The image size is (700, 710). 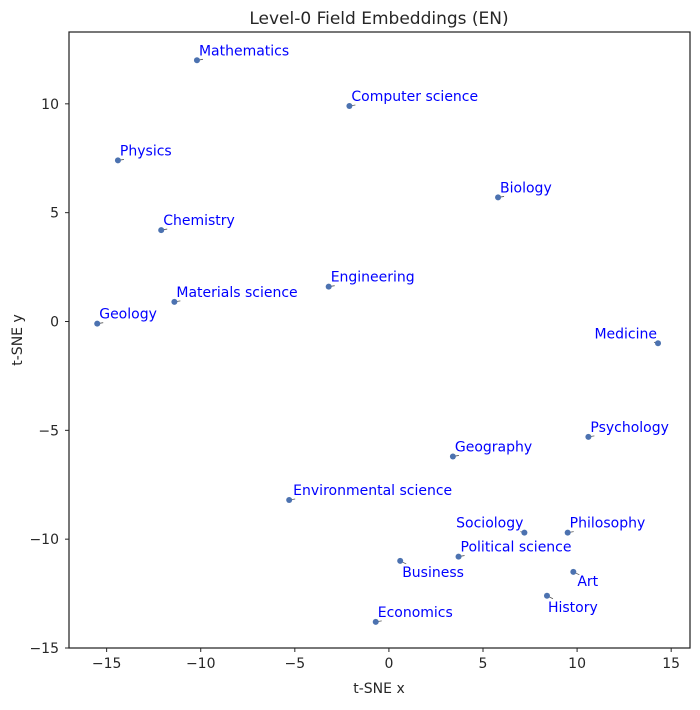 What do you see at coordinates (378, 19) in the screenshot?
I see `chart-title: Level-0 Field Embeddings (EN)` at bounding box center [378, 19].